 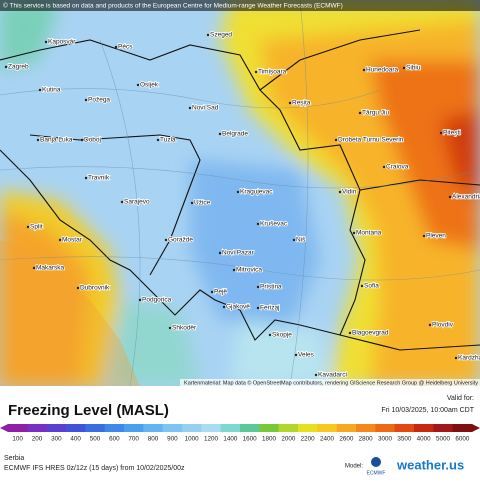 What do you see at coordinates (366, 439) in the screenshot?
I see `scale-label: 2800` at bounding box center [366, 439].